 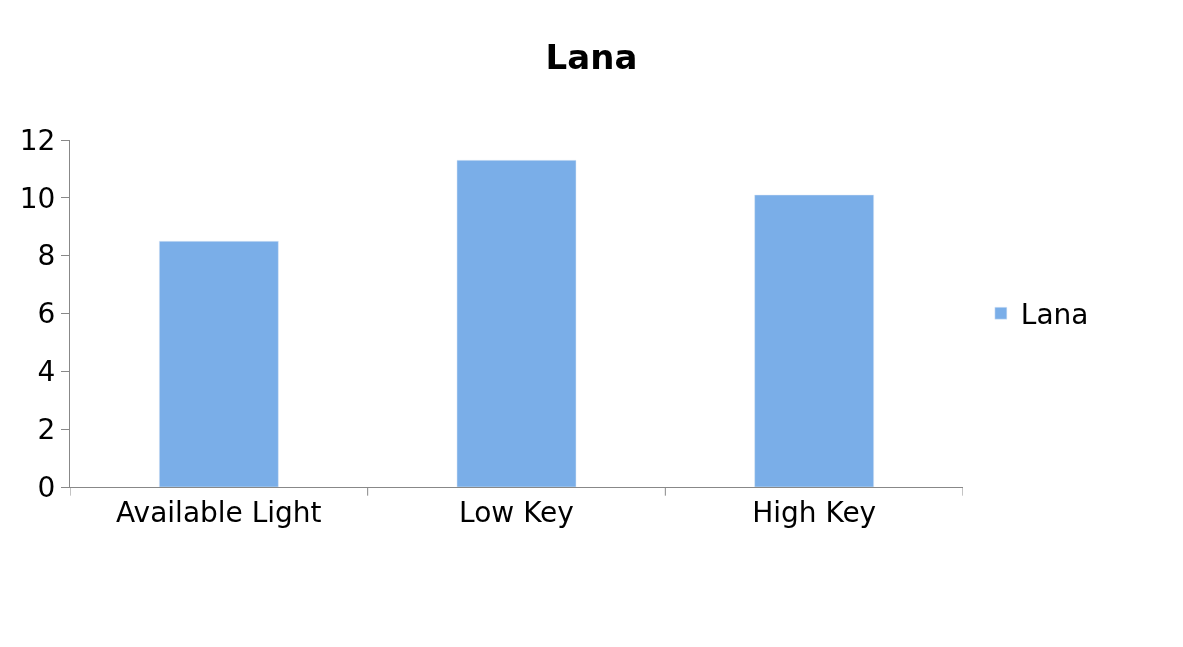 I want to click on y-tick-label: 2, so click(x=46, y=429).